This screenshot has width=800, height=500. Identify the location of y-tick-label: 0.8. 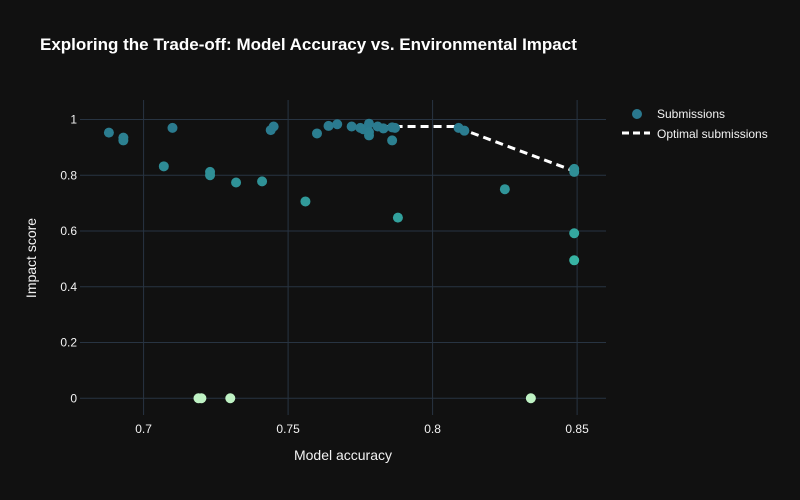
(68, 175).